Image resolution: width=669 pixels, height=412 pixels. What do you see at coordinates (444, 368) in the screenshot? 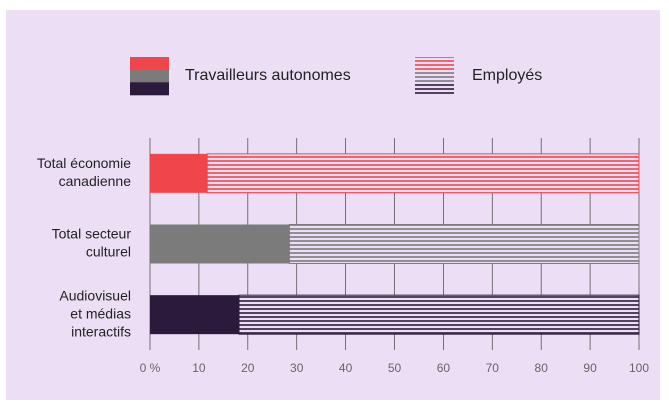
I see `x-tick-label: 60` at bounding box center [444, 368].